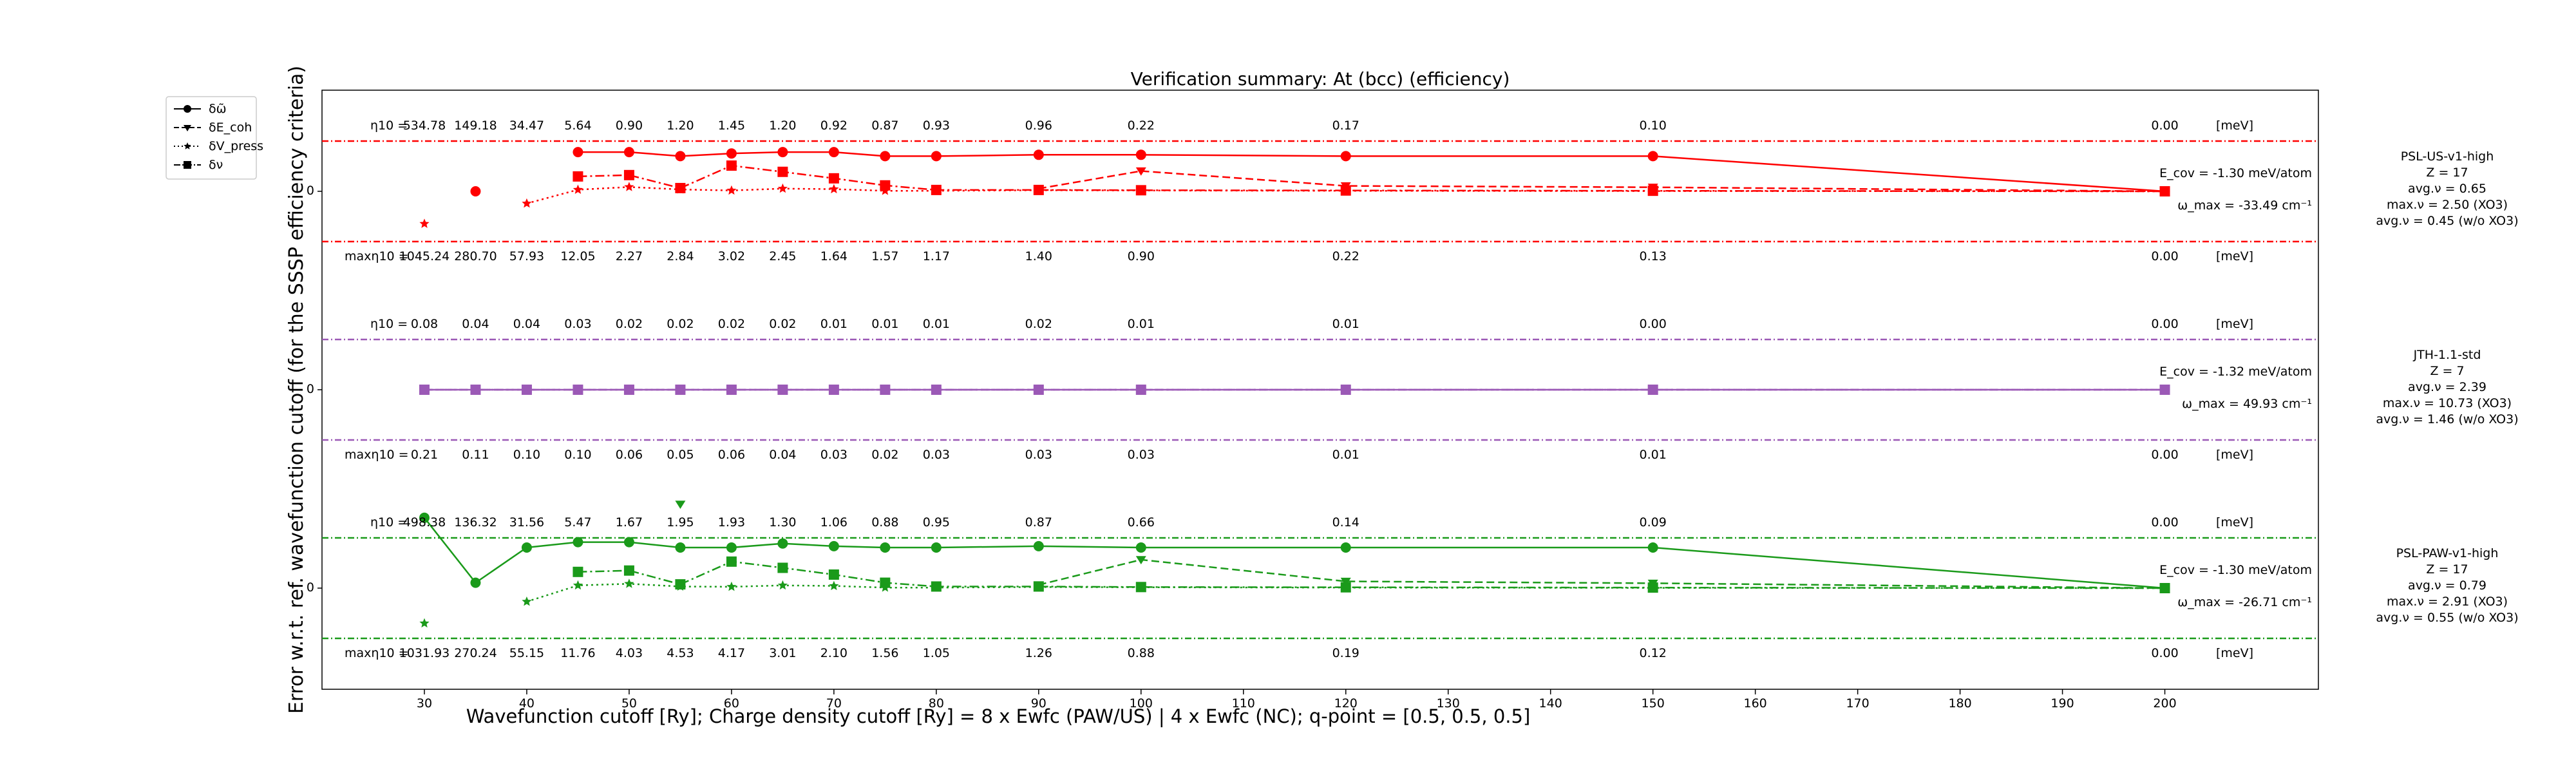  What do you see at coordinates (218, 109) in the screenshot?
I see `legend-label: δω̃` at bounding box center [218, 109].